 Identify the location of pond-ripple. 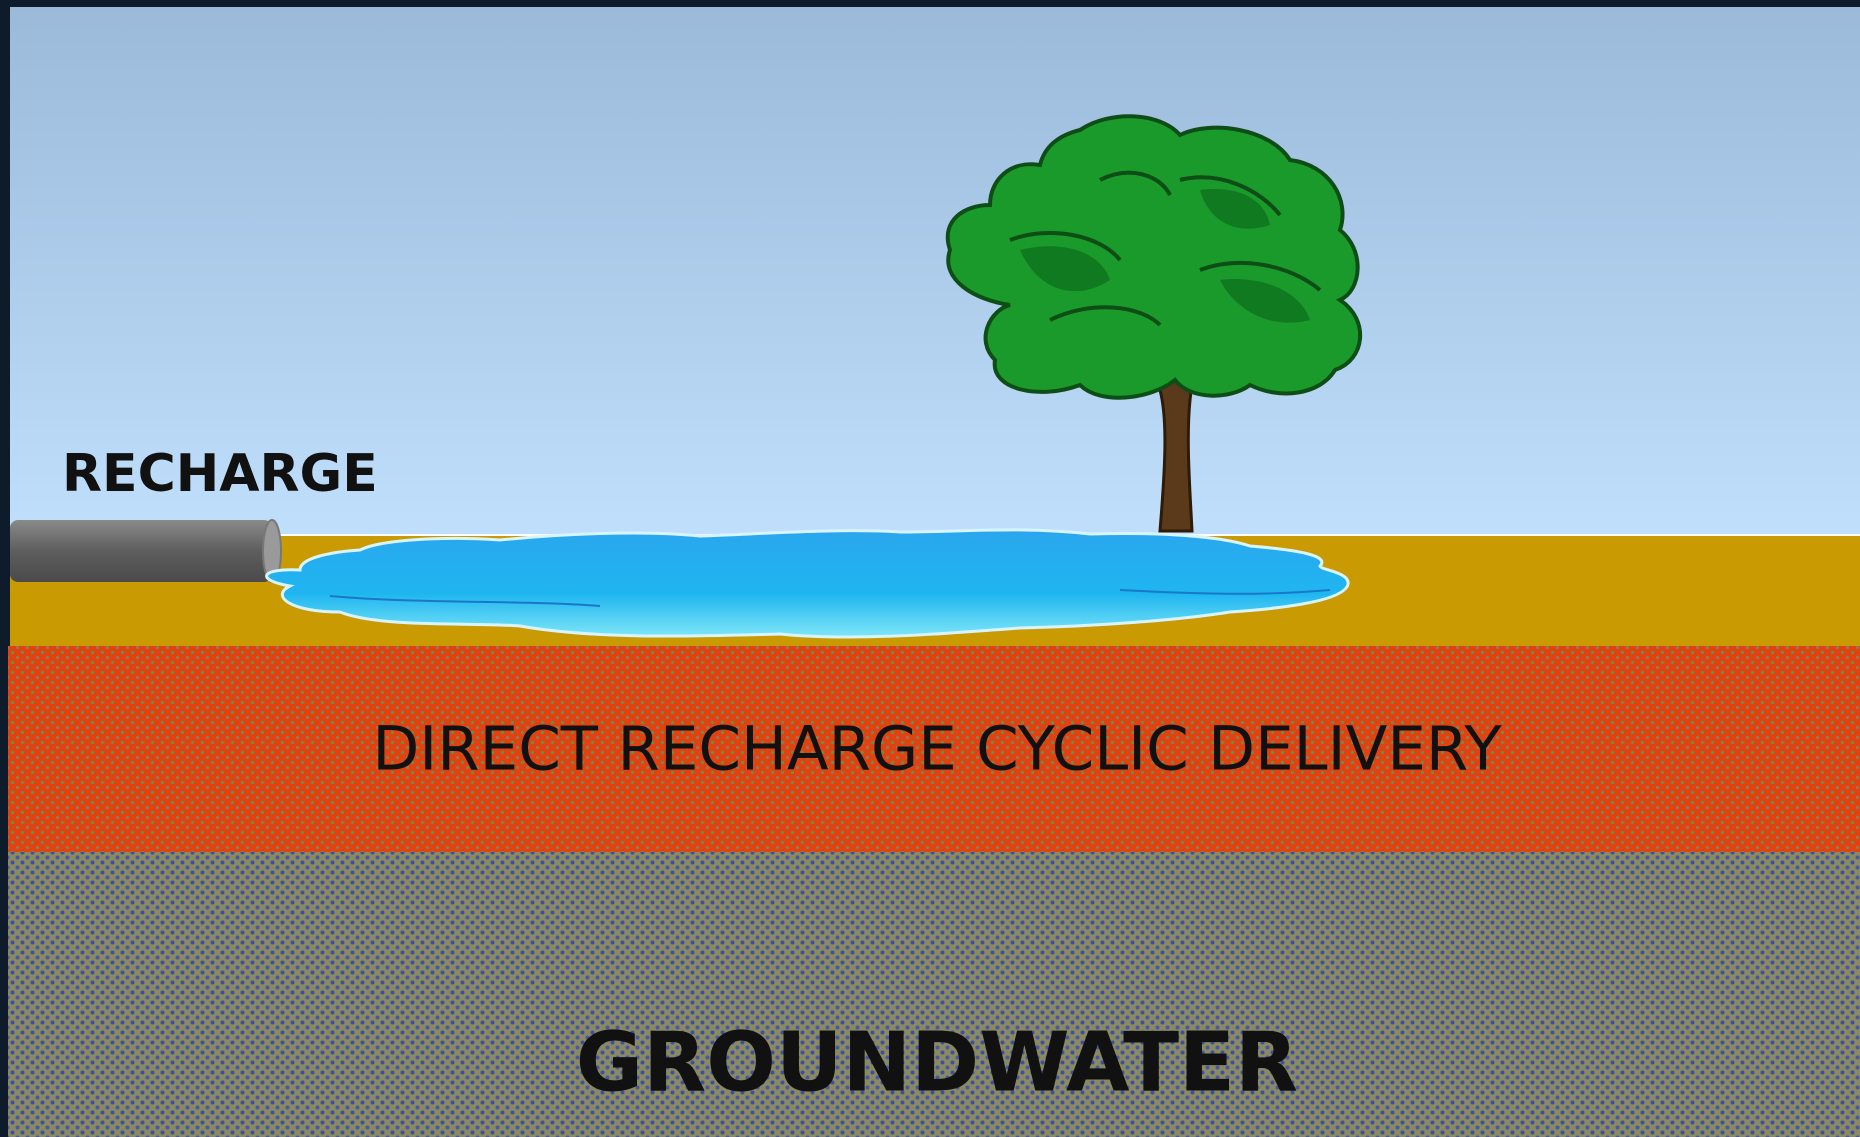
(830, 598).